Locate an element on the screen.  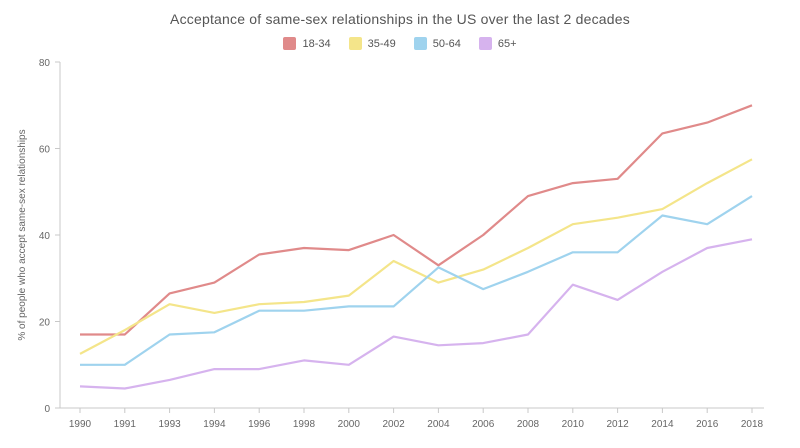
legend-label-1: 18-34 is located at coordinates (316, 43).